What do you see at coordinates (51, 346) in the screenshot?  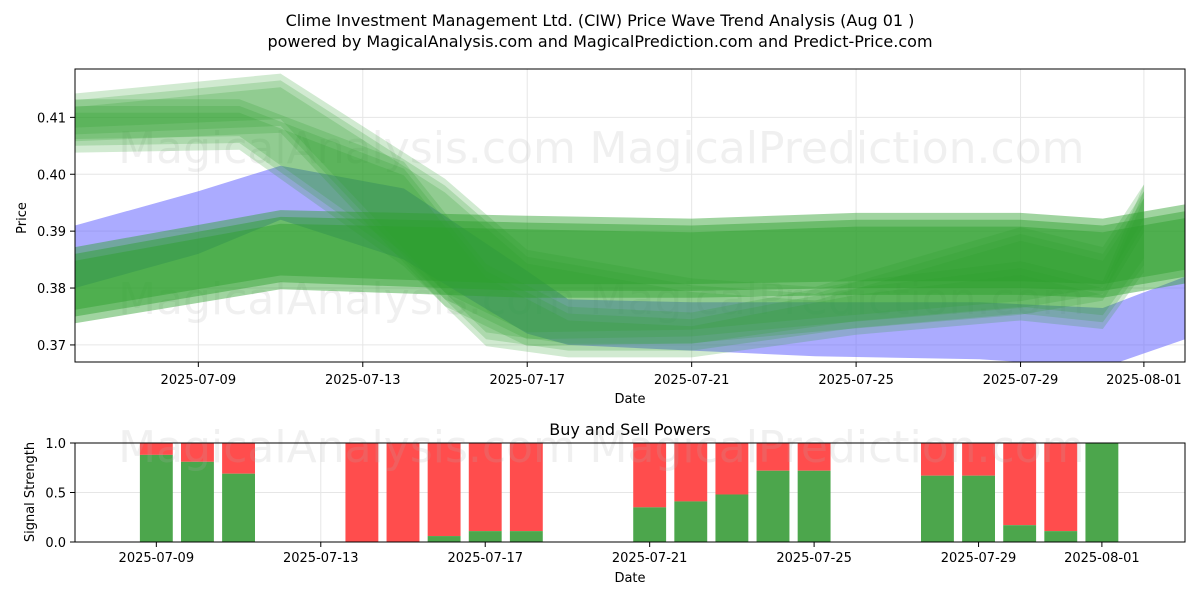 I see `price-y-tick-label: 0.37` at bounding box center [51, 346].